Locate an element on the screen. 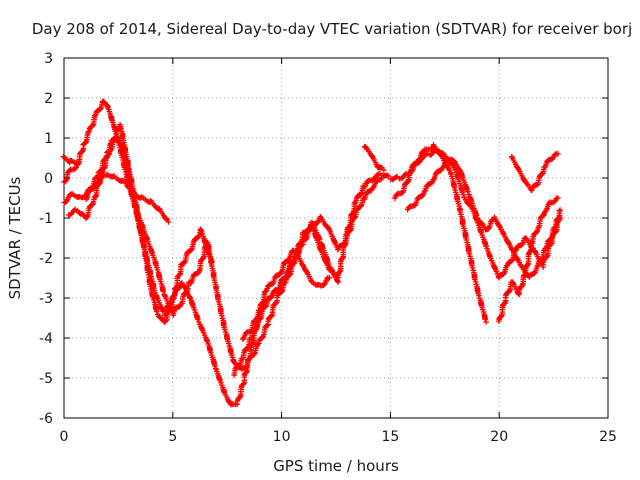 Image resolution: width=640 pixels, height=480 pixels. y-tick-label: -4 is located at coordinates (46, 339).